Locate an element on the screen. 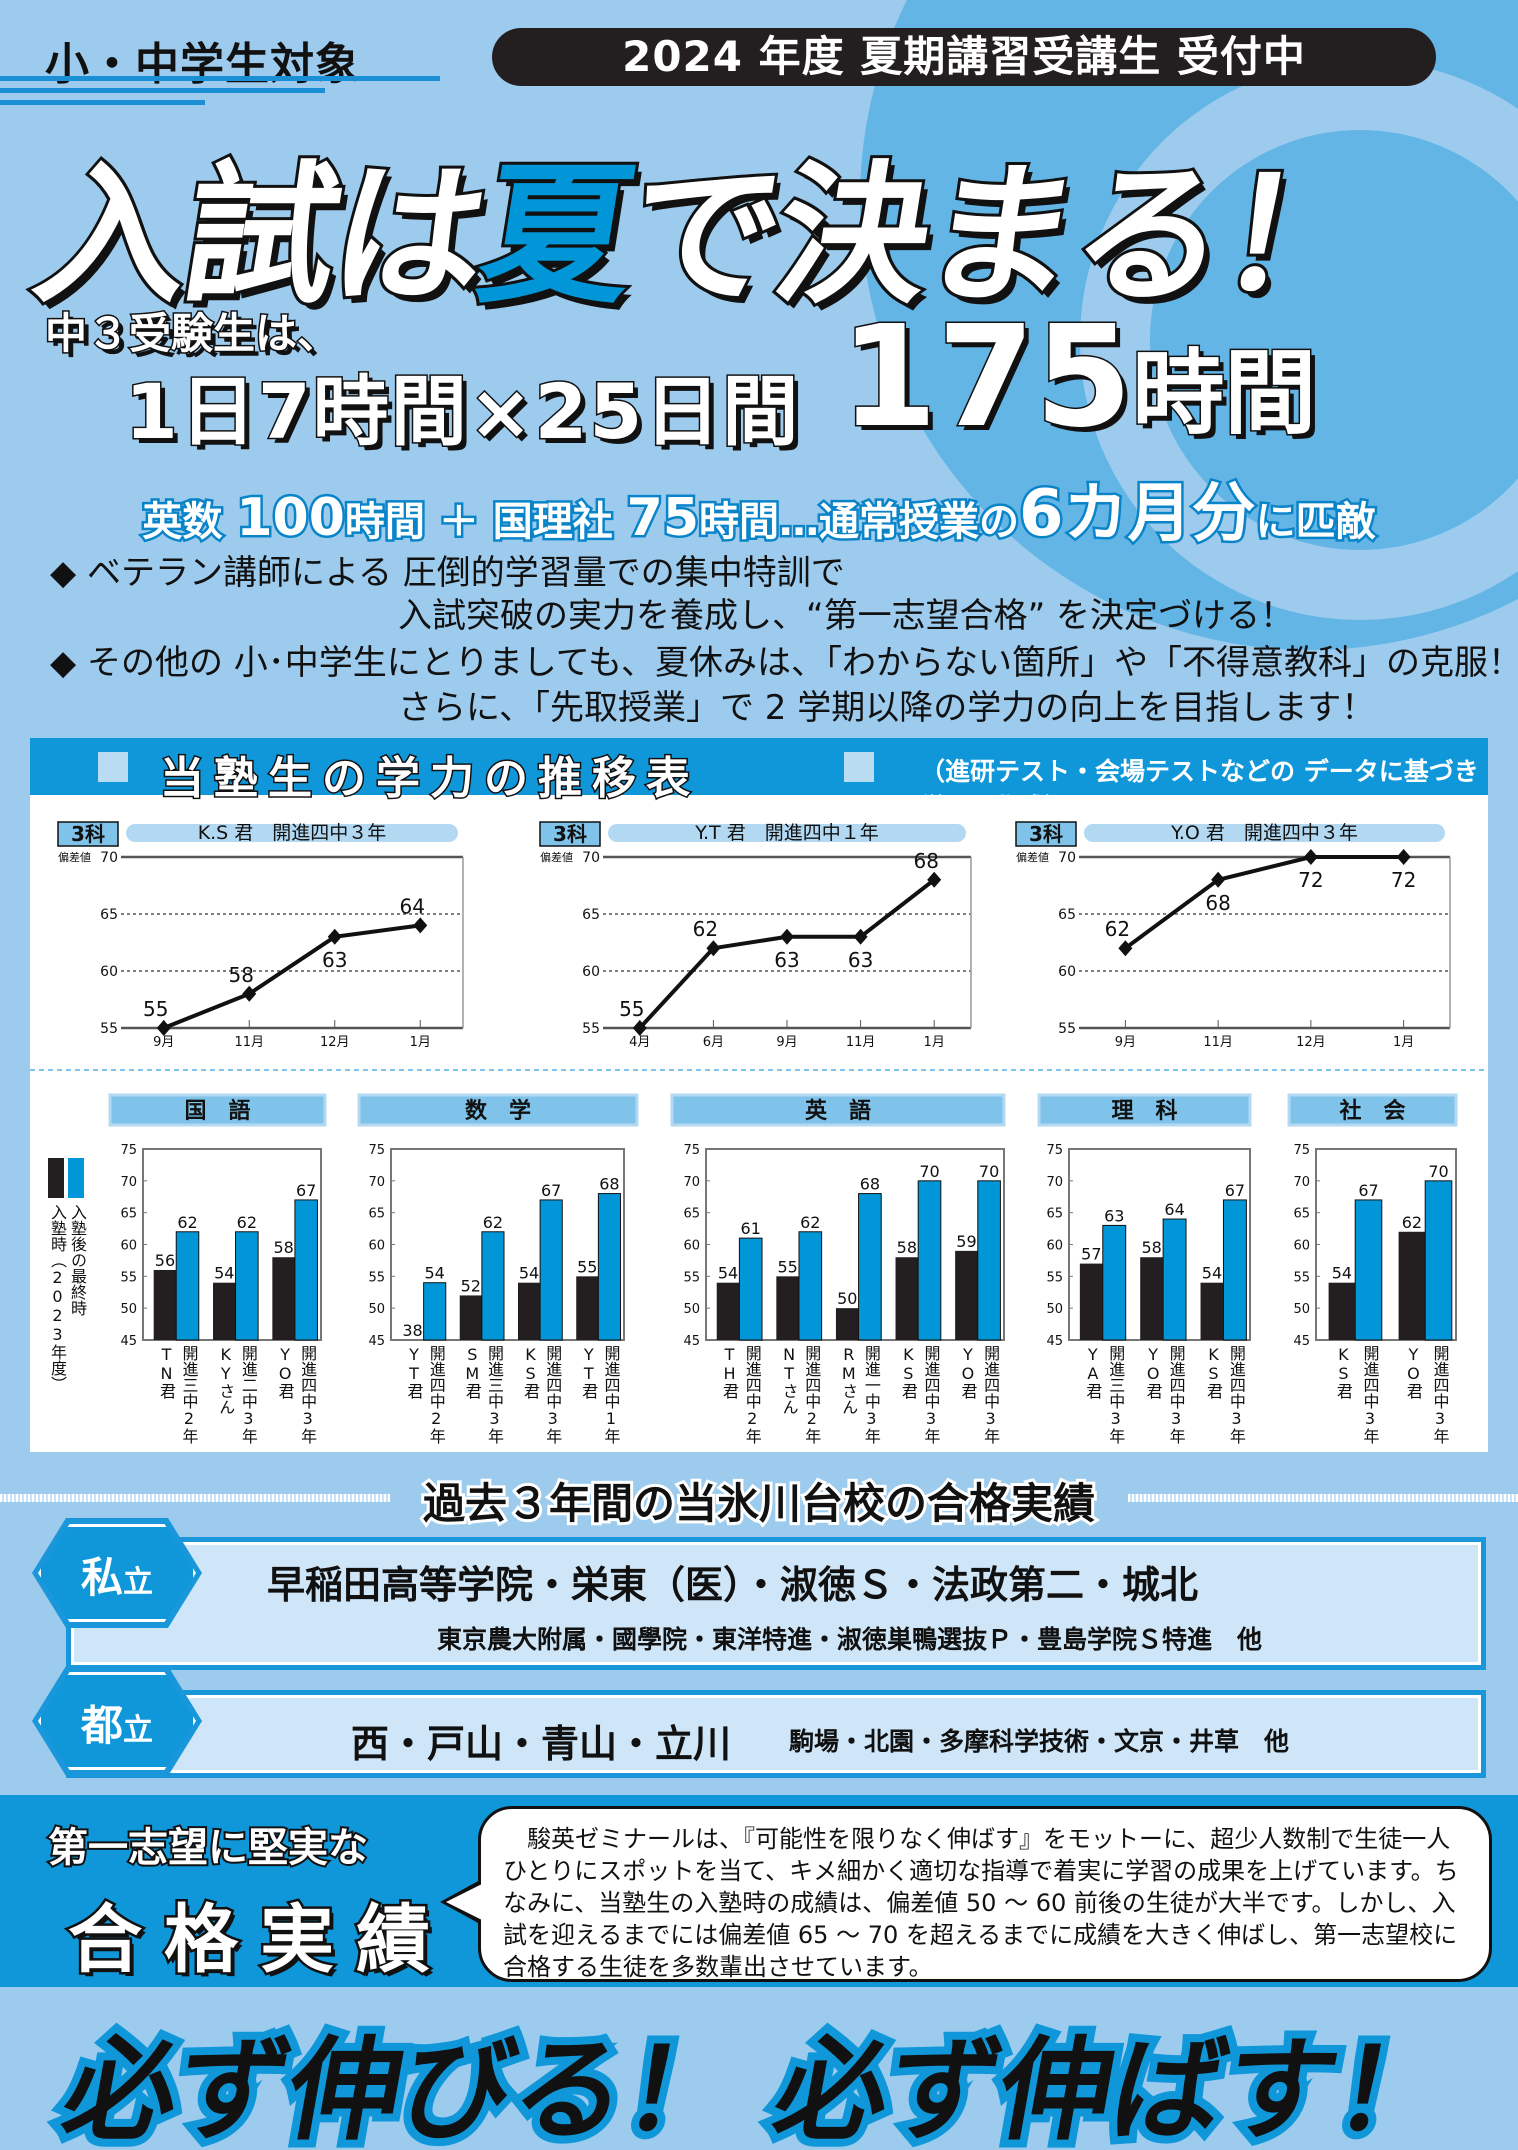 This screenshot has width=1518, height=2150. private-badge: 私立 is located at coordinates (117, 1573).